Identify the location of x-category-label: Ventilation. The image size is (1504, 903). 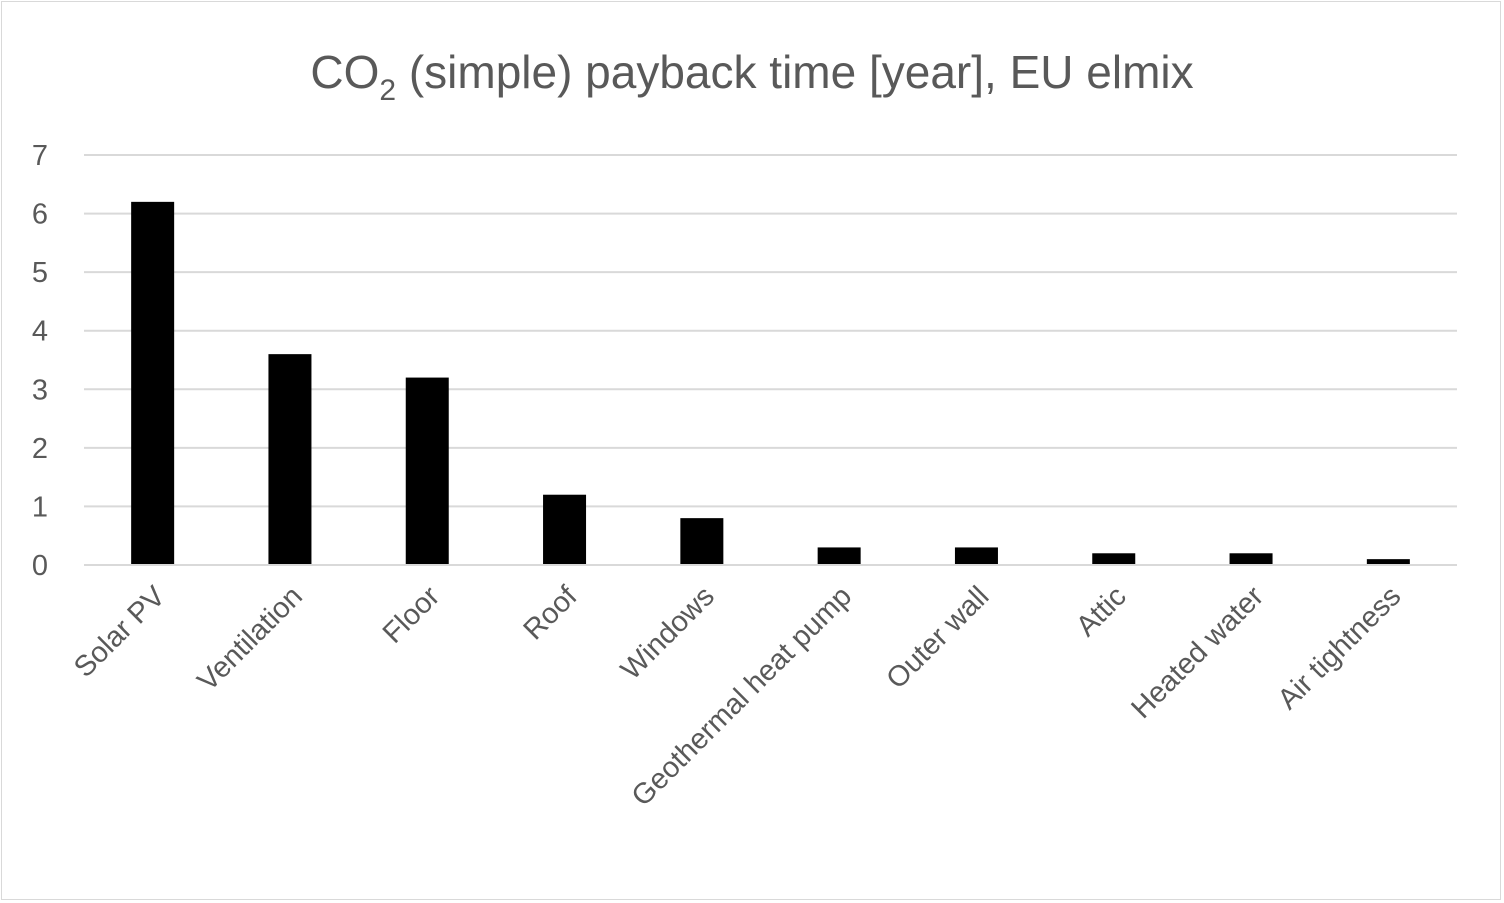
(250, 638).